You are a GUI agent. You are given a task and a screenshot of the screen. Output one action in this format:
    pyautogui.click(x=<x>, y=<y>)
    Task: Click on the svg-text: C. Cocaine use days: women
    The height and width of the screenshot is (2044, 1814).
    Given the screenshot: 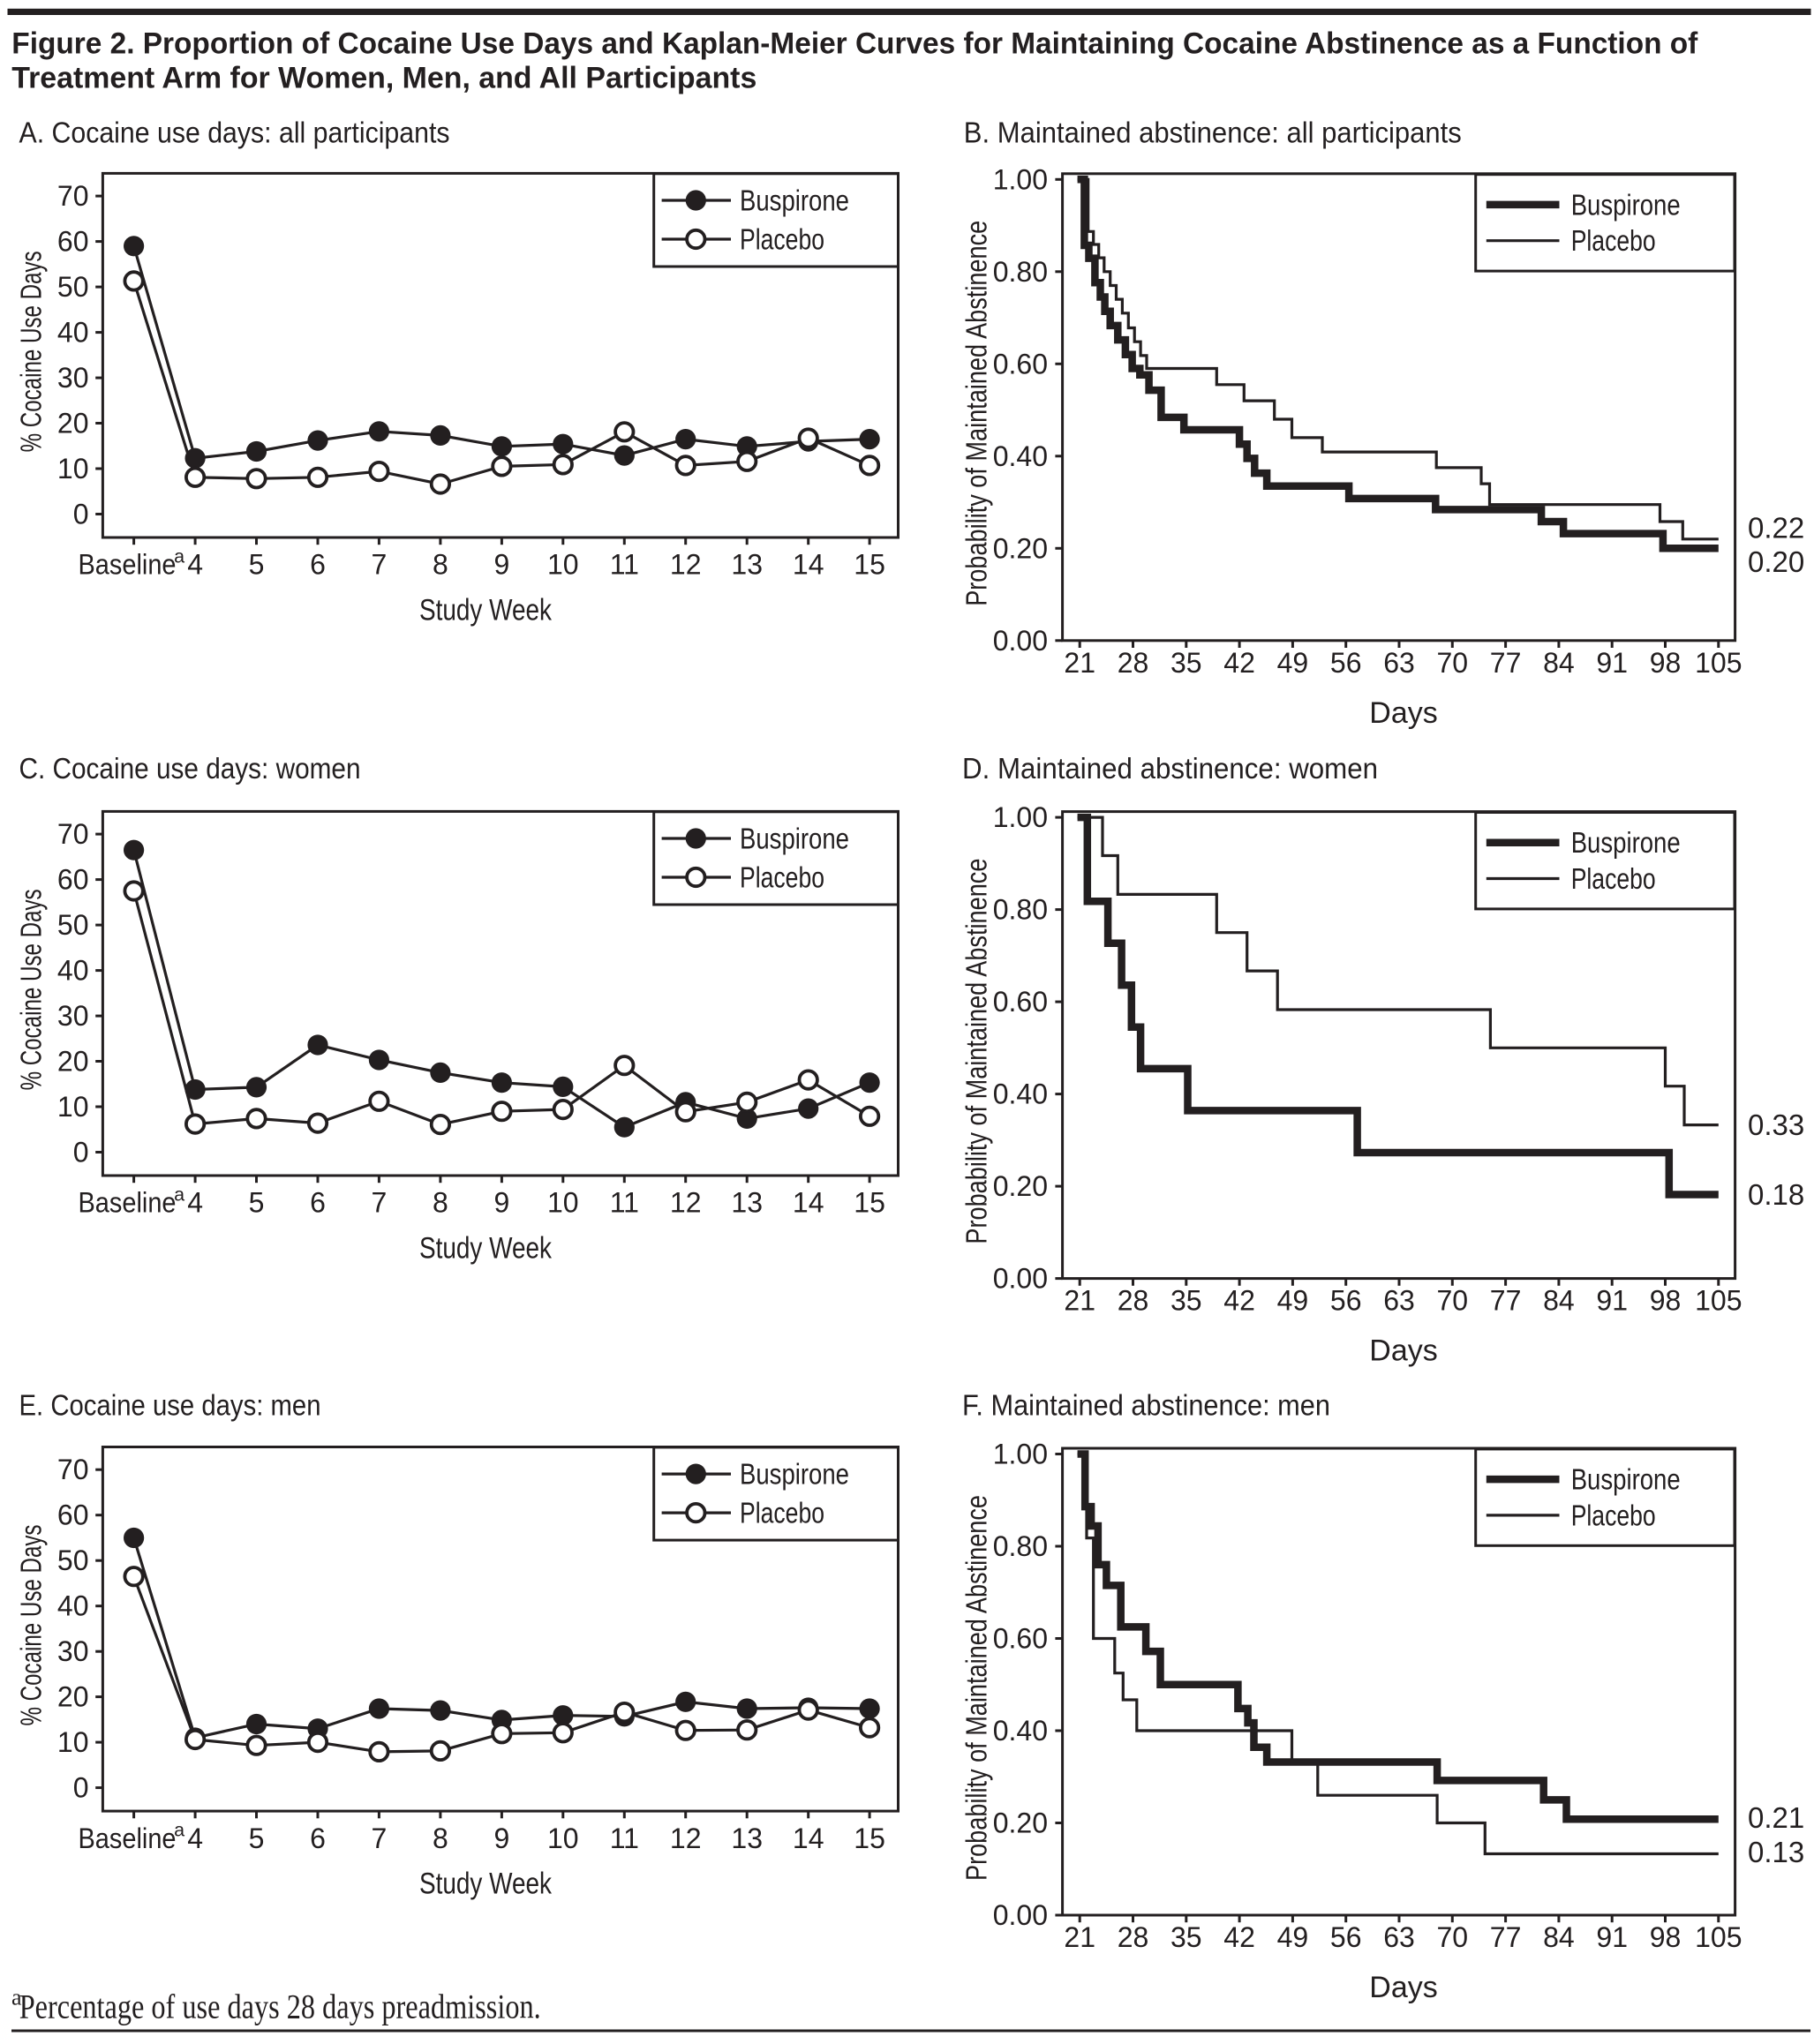 What is the action you would take?
    pyautogui.click(x=190, y=769)
    